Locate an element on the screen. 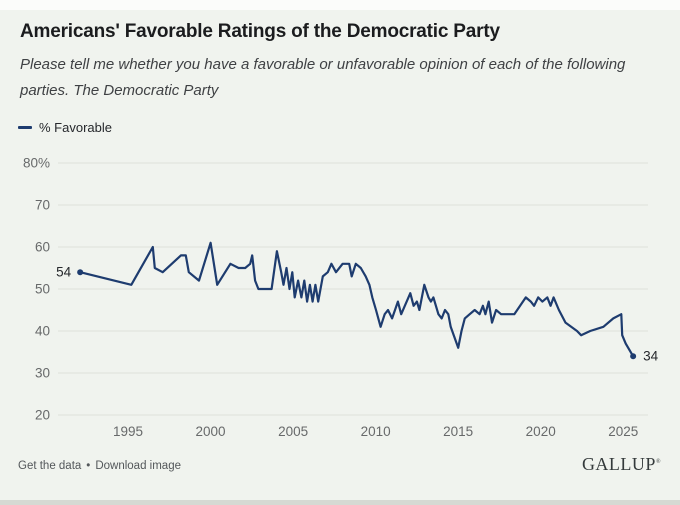  download-image-link: Download image is located at coordinates (138, 466).